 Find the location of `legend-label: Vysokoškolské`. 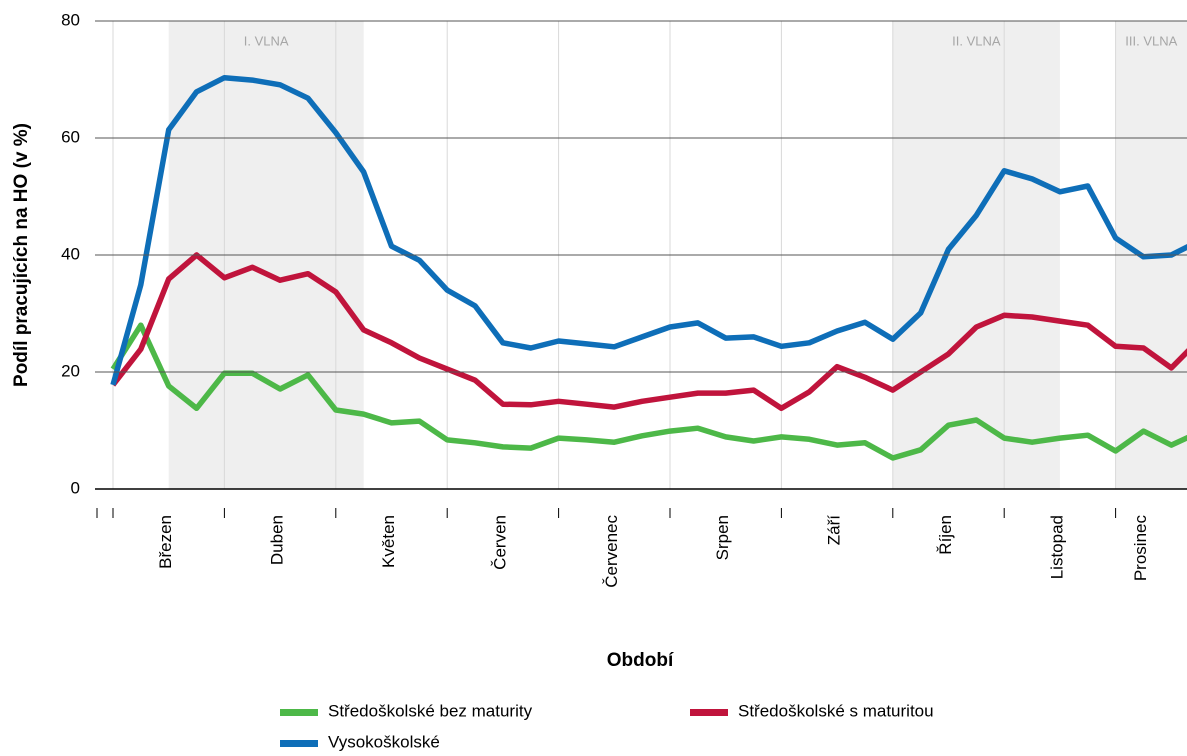

legend-label: Vysokoškolské is located at coordinates (384, 741).